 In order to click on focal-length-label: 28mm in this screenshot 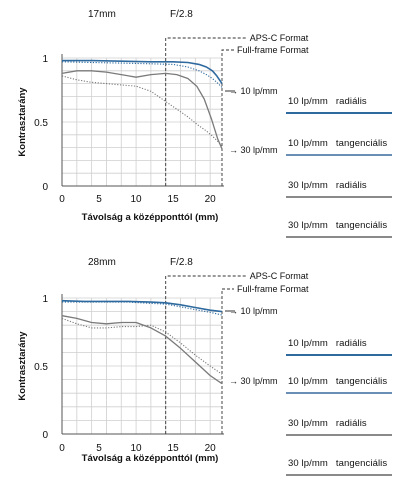, I will do `click(102, 262)`.